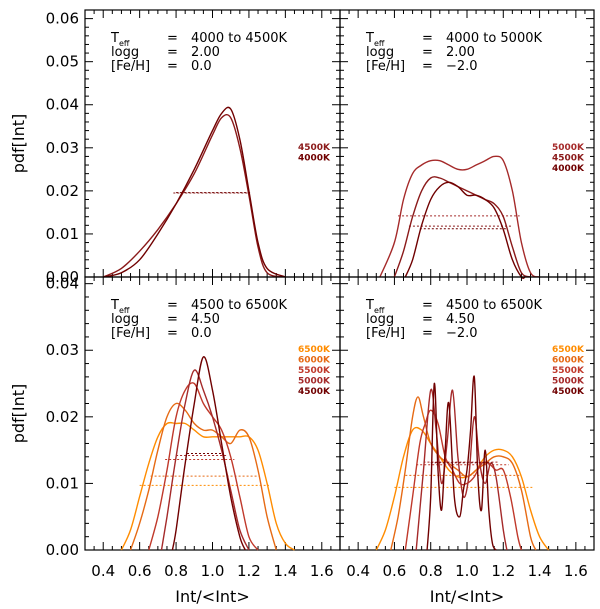  Describe the element at coordinates (62, 19) in the screenshot. I see `y-tick-label: 0.06` at that location.